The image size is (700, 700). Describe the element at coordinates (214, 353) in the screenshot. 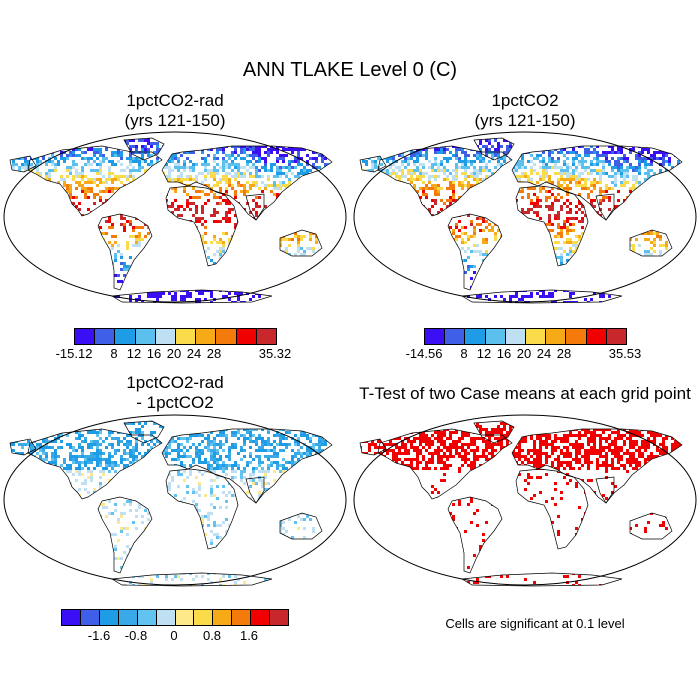

I see `colorbar1-tick: 28` at that location.